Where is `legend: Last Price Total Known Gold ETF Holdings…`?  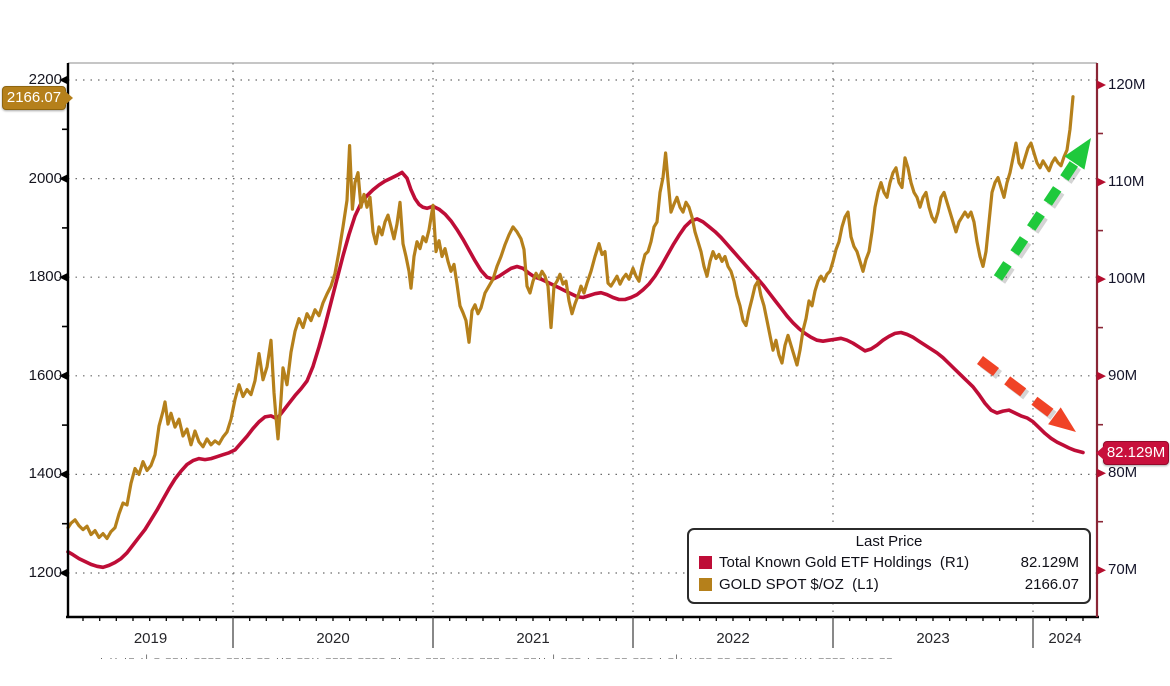 legend: Last Price Total Known Gold ETF Holdings… is located at coordinates (889, 566).